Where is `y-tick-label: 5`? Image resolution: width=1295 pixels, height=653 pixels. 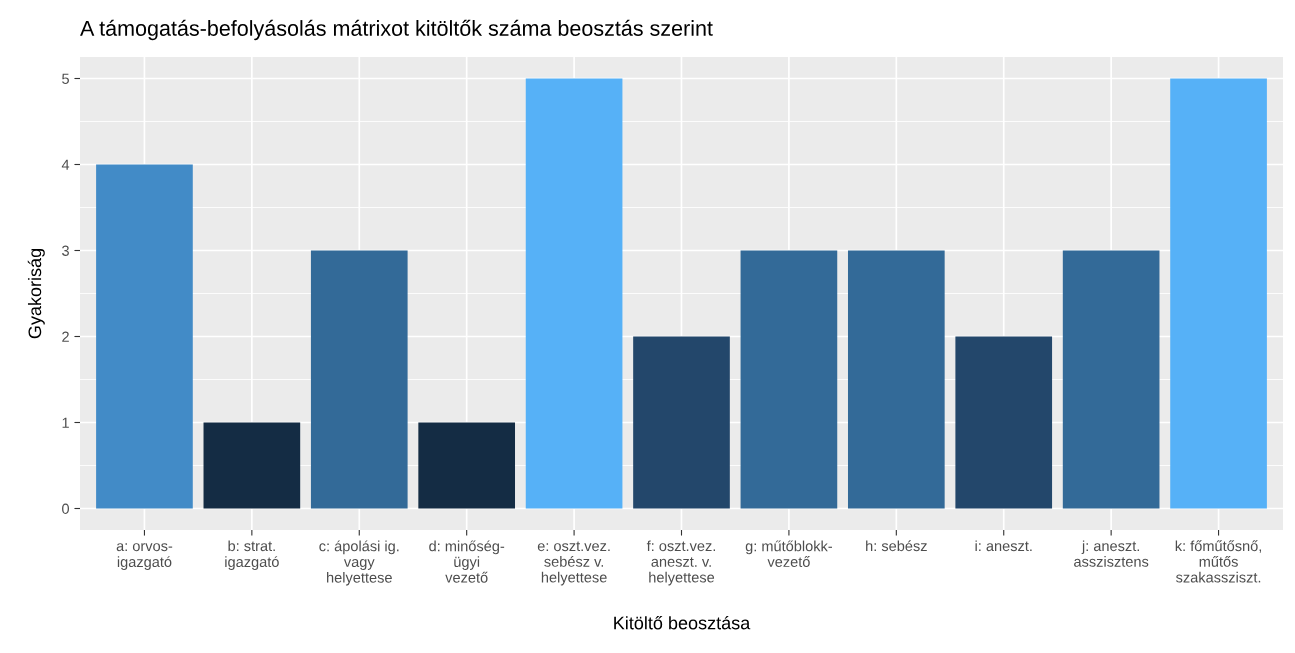
y-tick-label: 5 is located at coordinates (65, 78).